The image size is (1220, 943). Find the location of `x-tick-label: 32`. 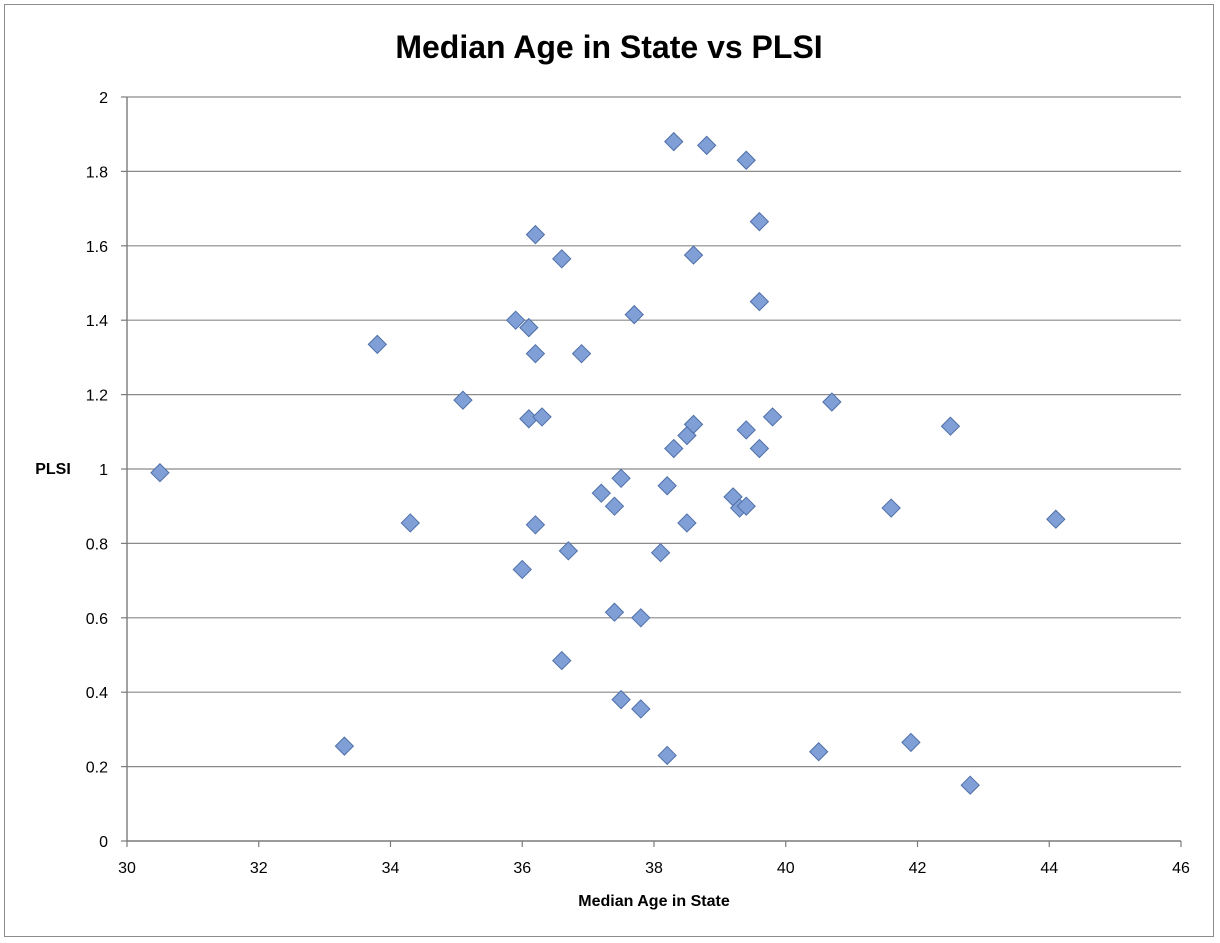

x-tick-label: 32 is located at coordinates (259, 868).